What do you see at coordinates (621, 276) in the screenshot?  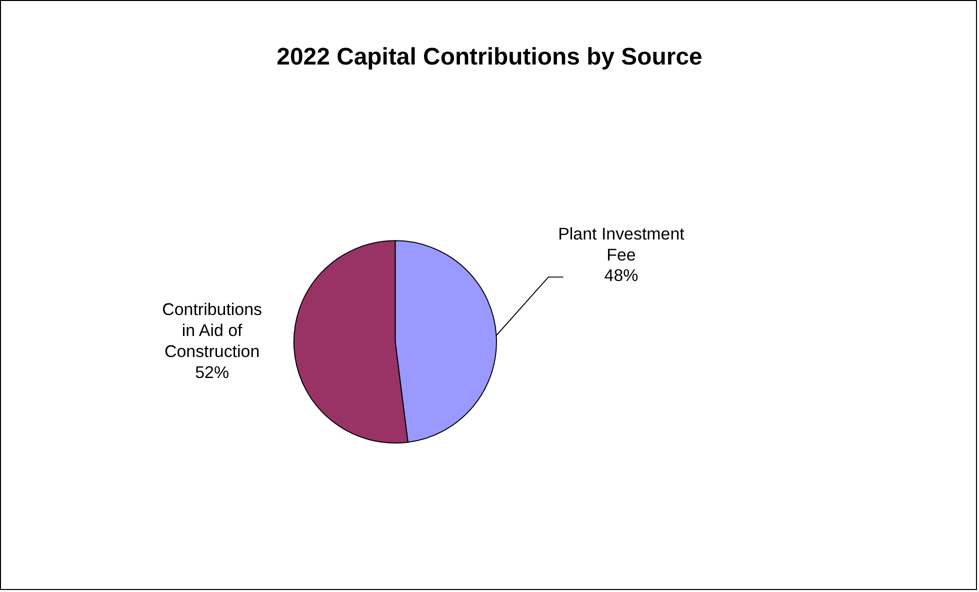 I see `data-label: 48%` at bounding box center [621, 276].